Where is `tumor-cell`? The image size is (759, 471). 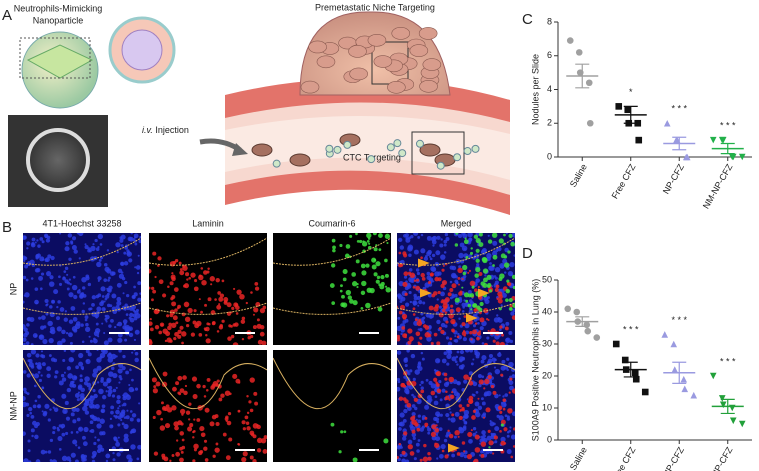 tumor-cell is located at coordinates (383, 61).